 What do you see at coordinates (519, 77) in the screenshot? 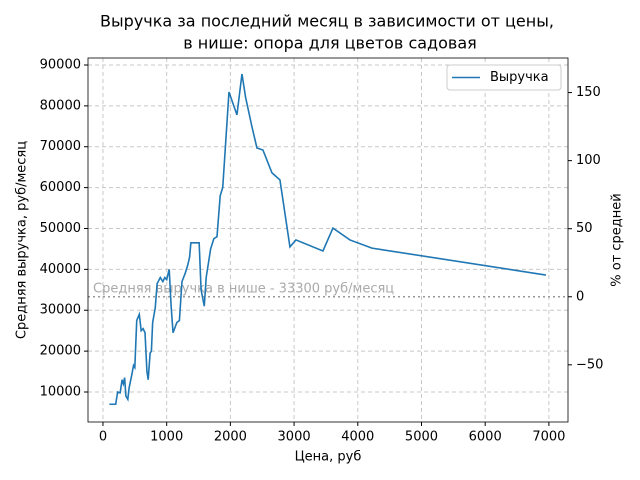
I see `legend-label: Выручка` at bounding box center [519, 77].